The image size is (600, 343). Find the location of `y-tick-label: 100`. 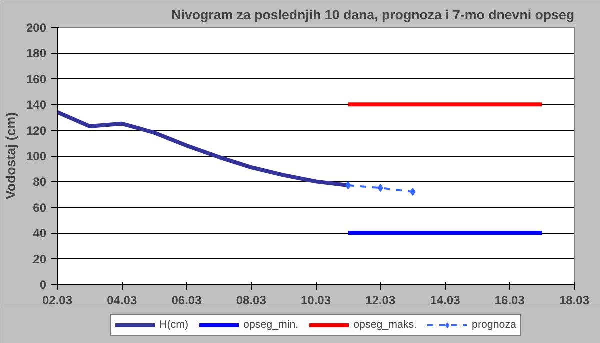

y-tick-label: 100 is located at coordinates (36, 157).